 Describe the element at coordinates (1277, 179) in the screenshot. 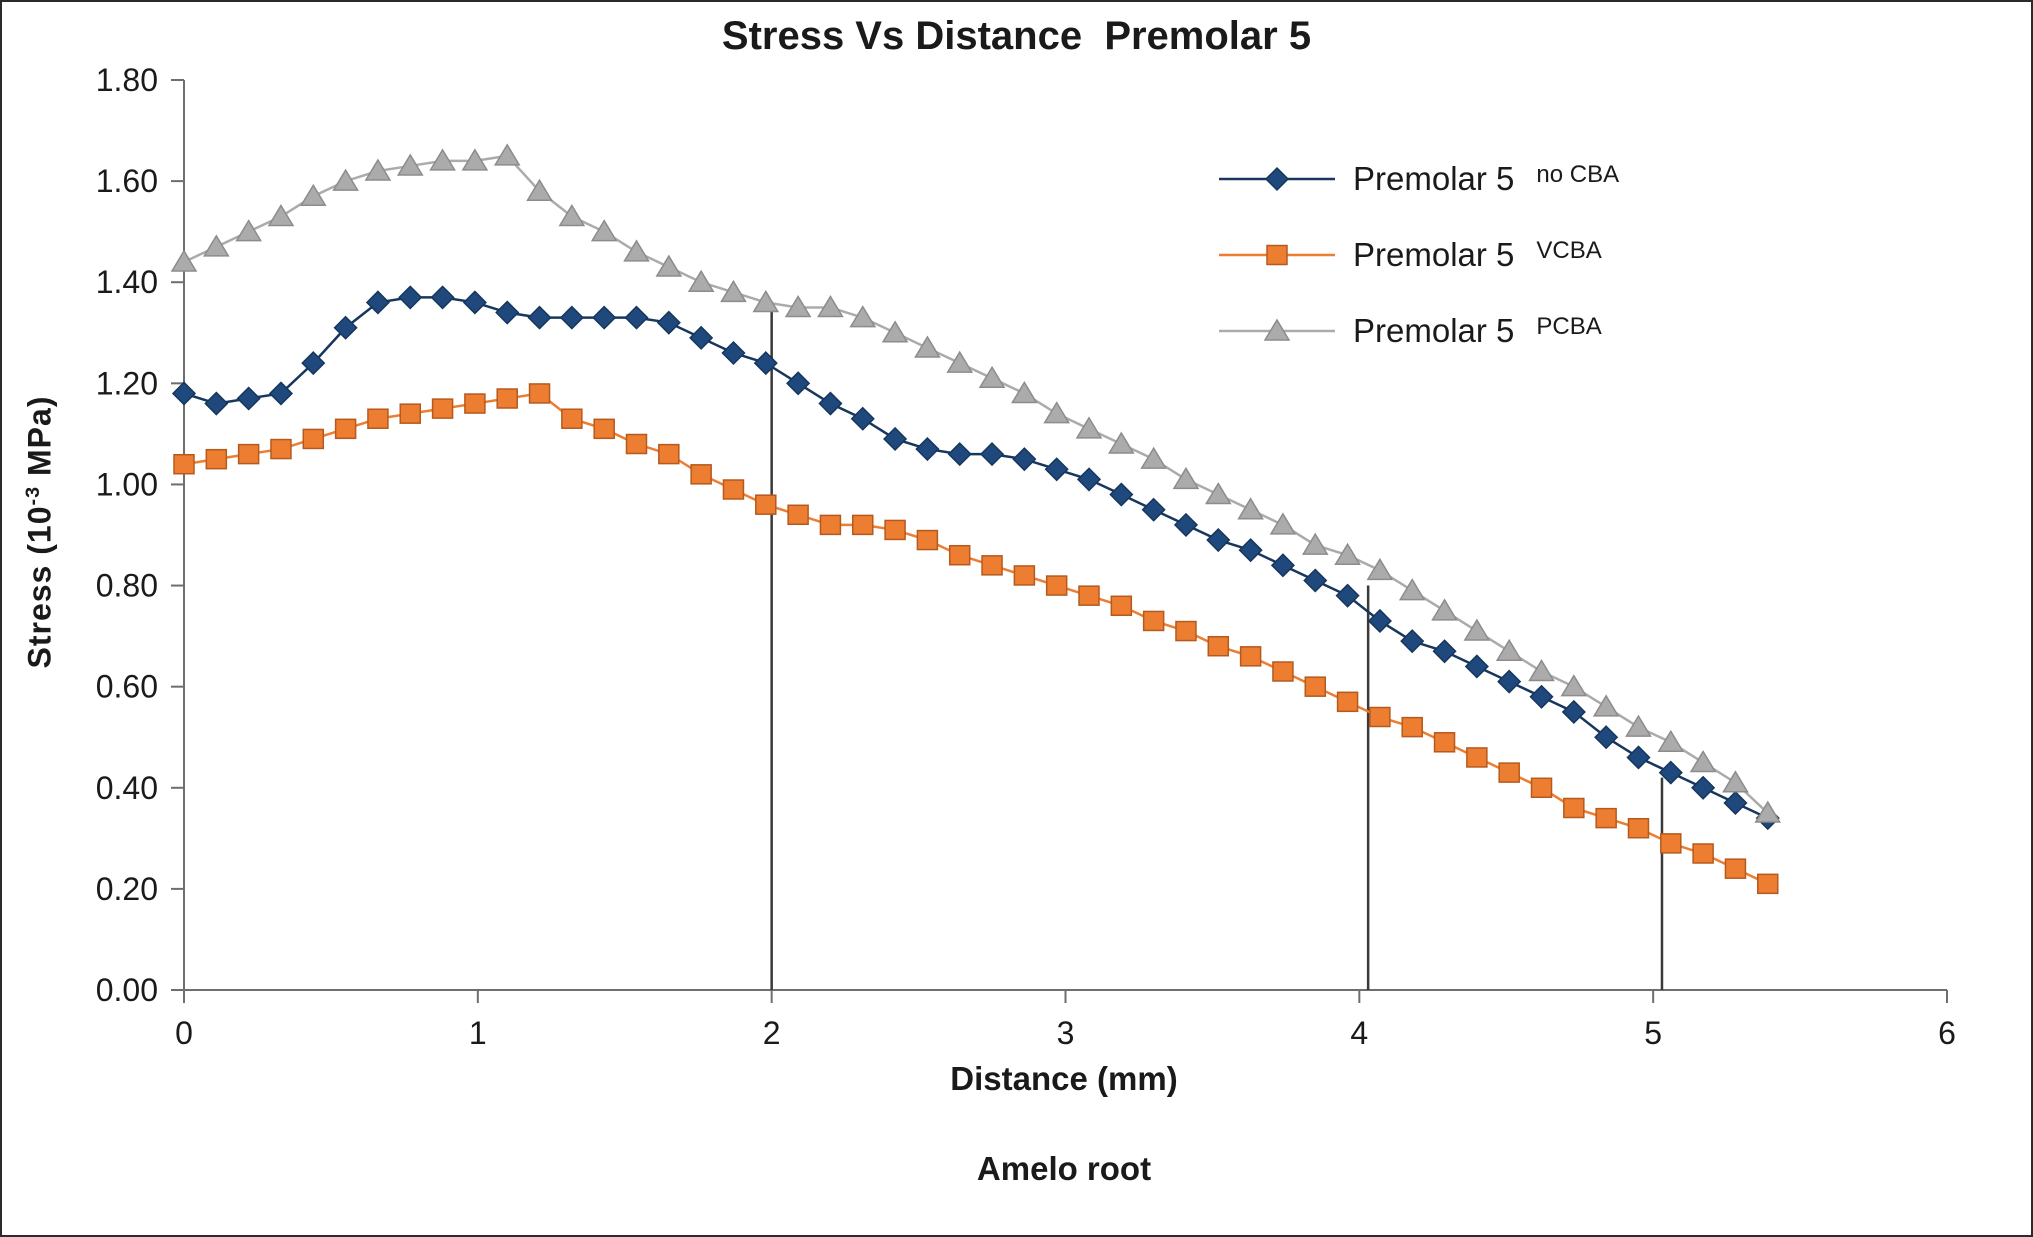

I see `legend-marker-diamond-icon` at that location.